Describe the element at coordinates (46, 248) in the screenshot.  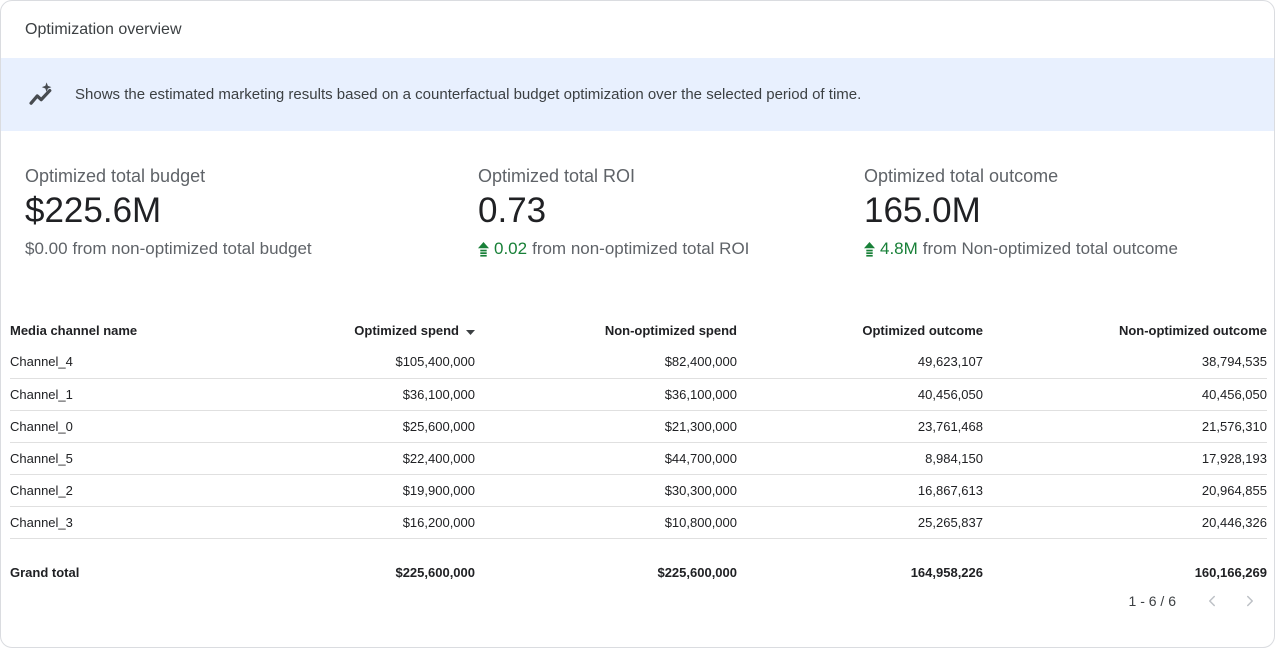
I see `kpi-delta-value: $0.00` at that location.